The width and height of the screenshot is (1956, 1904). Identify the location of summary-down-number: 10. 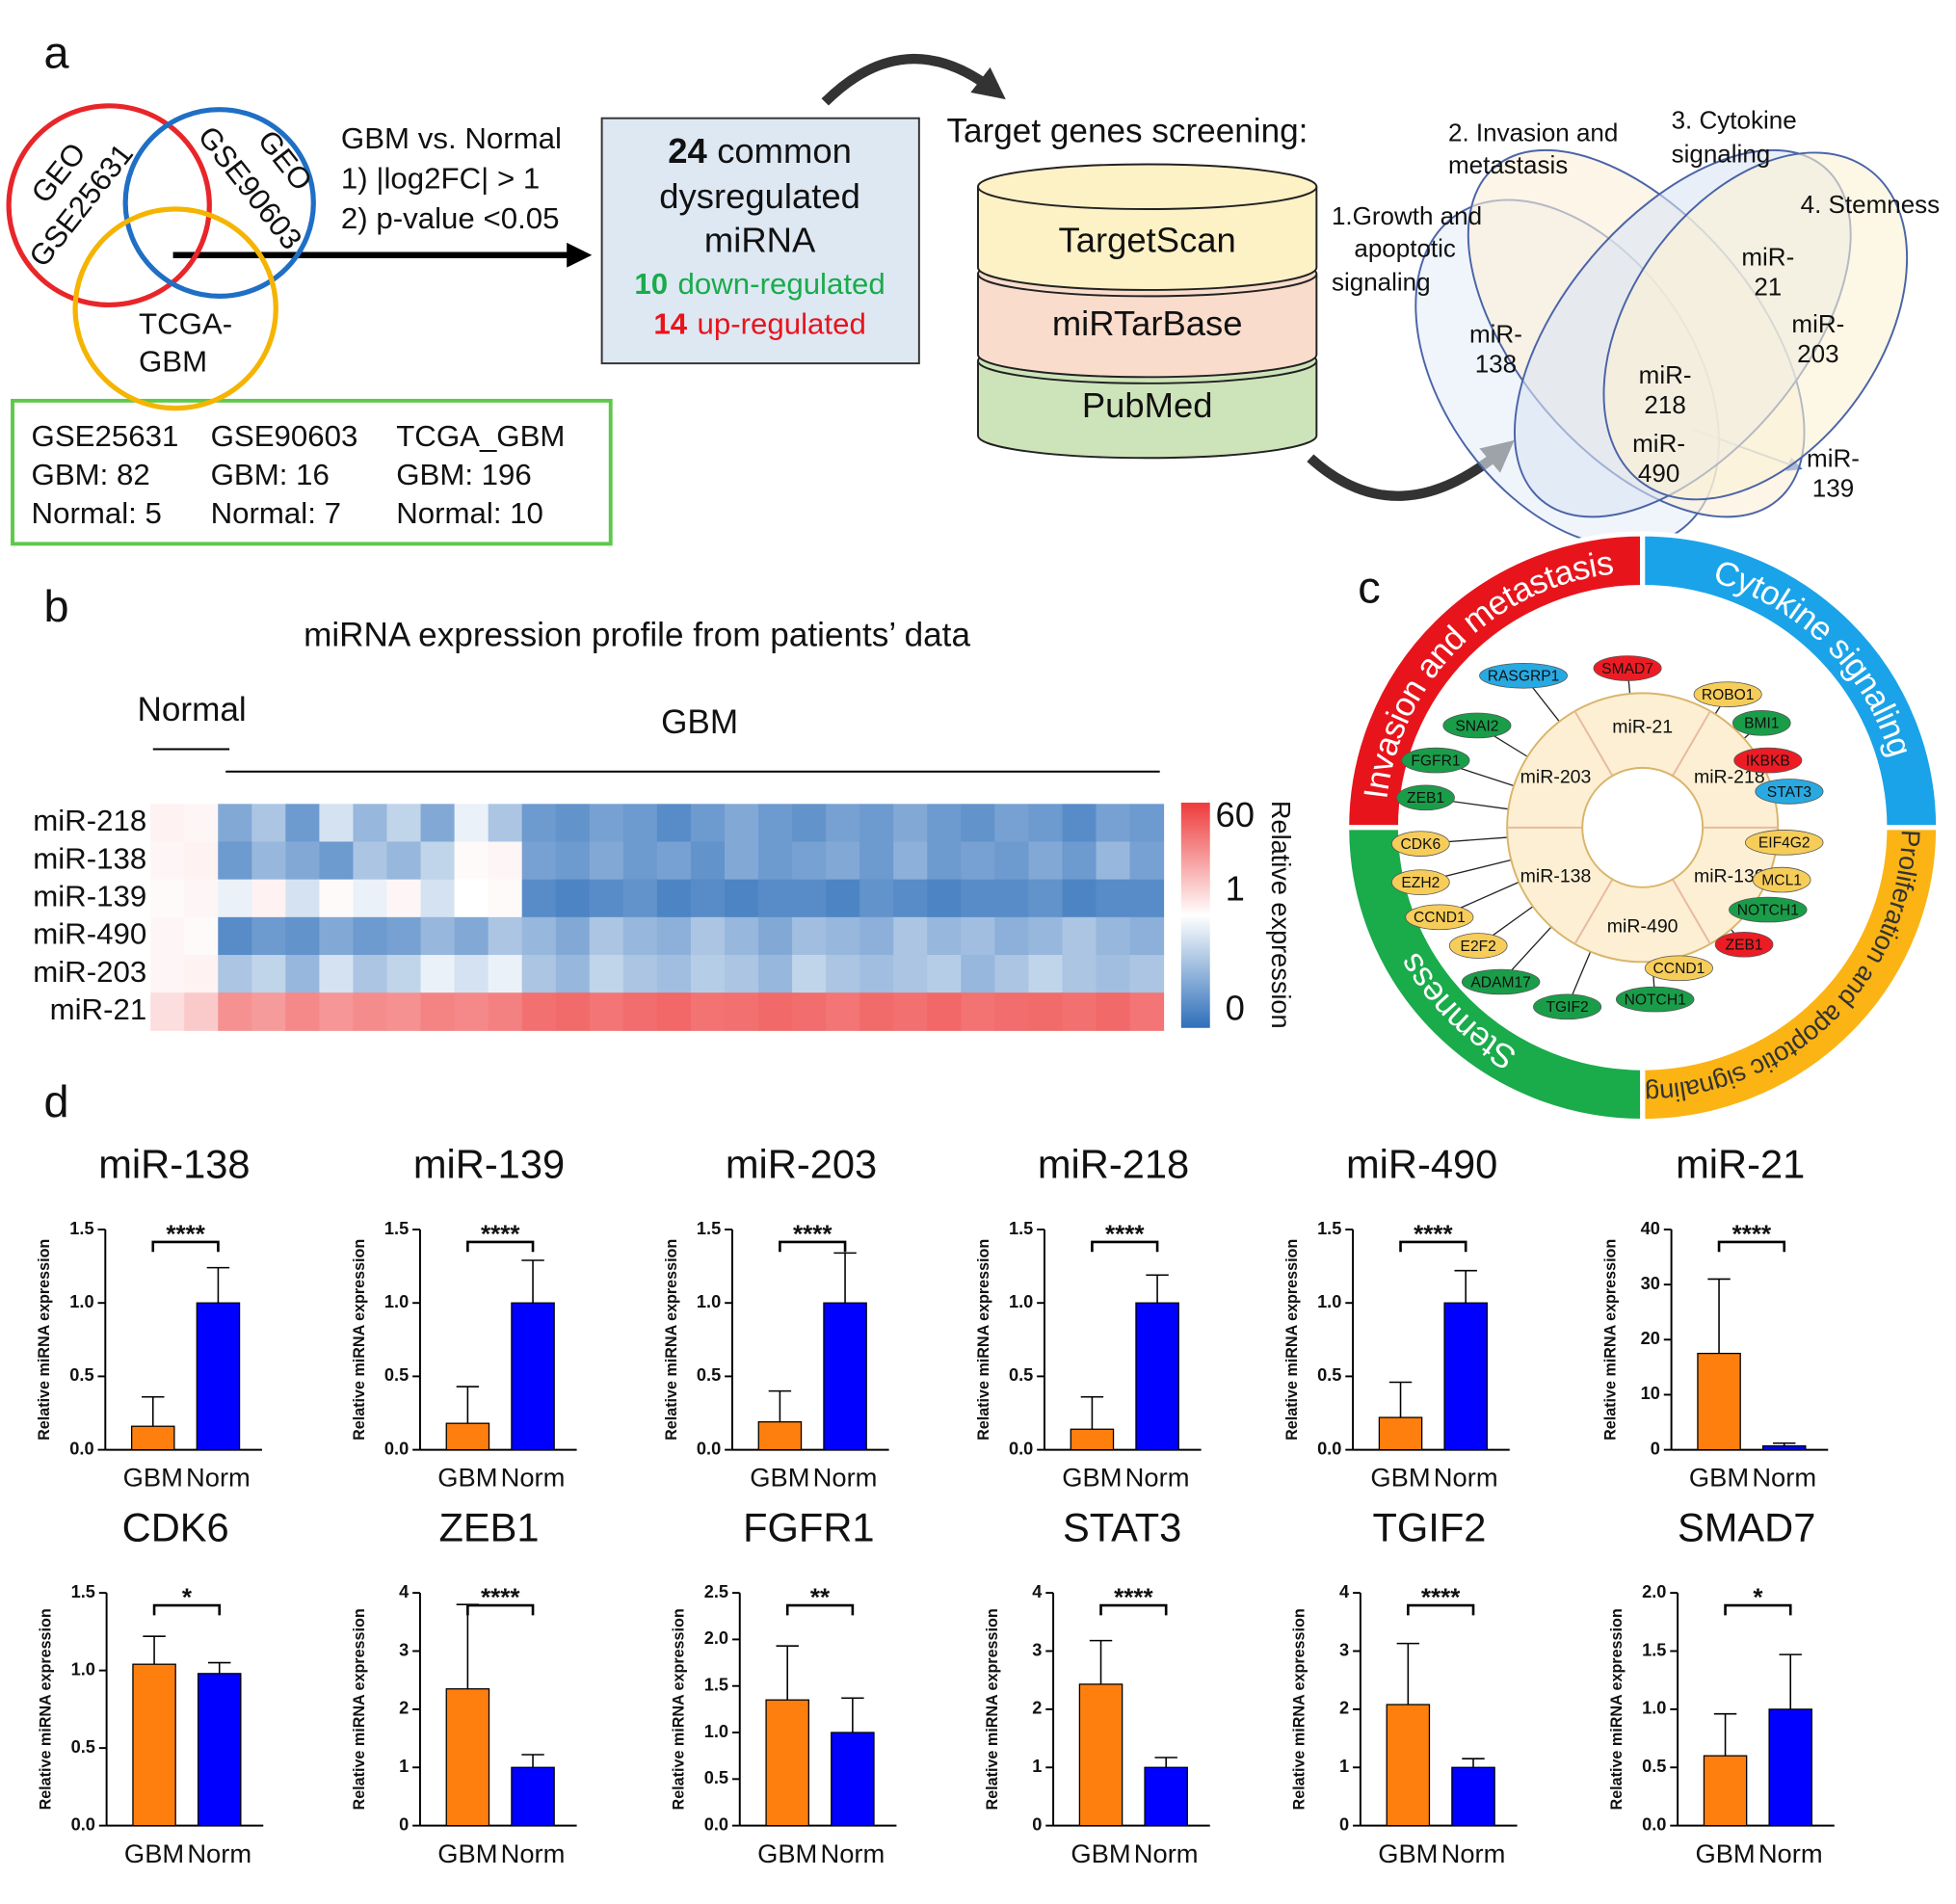
(651, 284).